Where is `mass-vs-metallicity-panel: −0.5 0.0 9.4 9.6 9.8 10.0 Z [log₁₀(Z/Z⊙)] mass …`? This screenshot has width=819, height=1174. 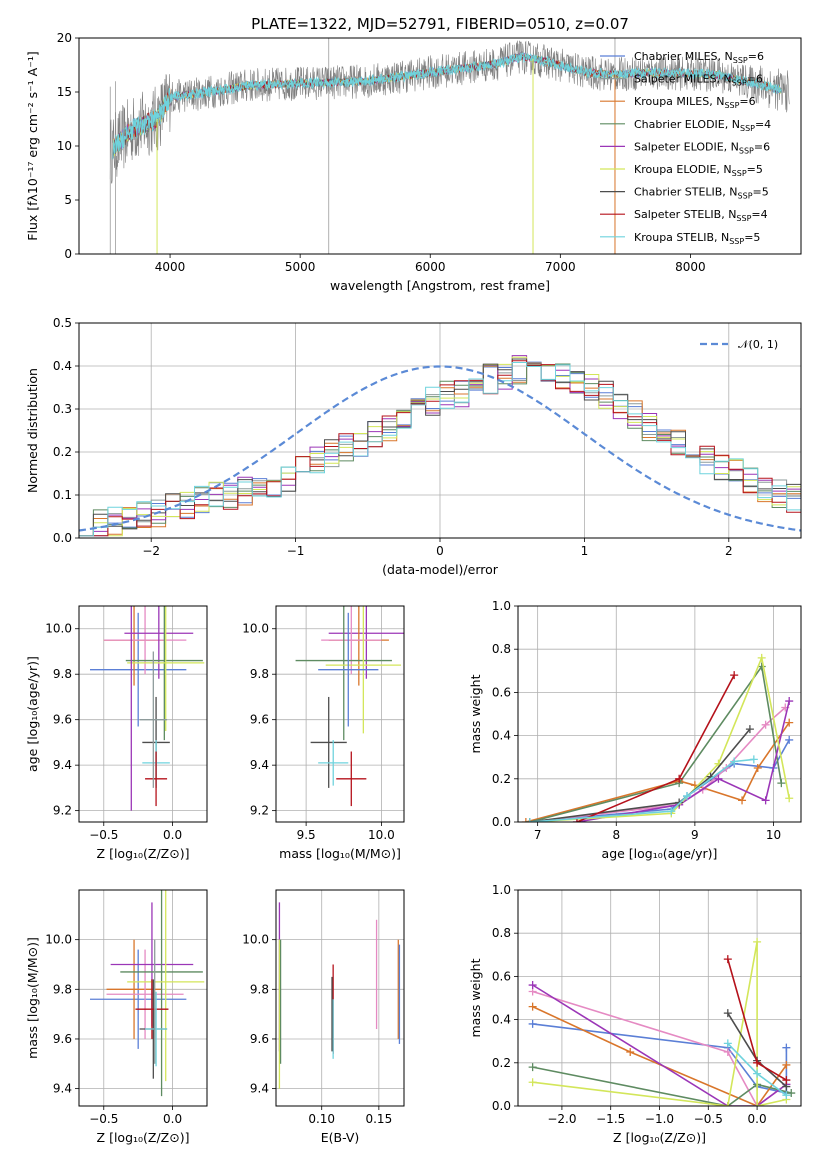
mass-vs-metallicity-panel: −0.5 0.0 9.4 9.6 9.8 10.0 Z [log₁₀(Z/Z⊙)] mass … is located at coordinates (116, 1017).